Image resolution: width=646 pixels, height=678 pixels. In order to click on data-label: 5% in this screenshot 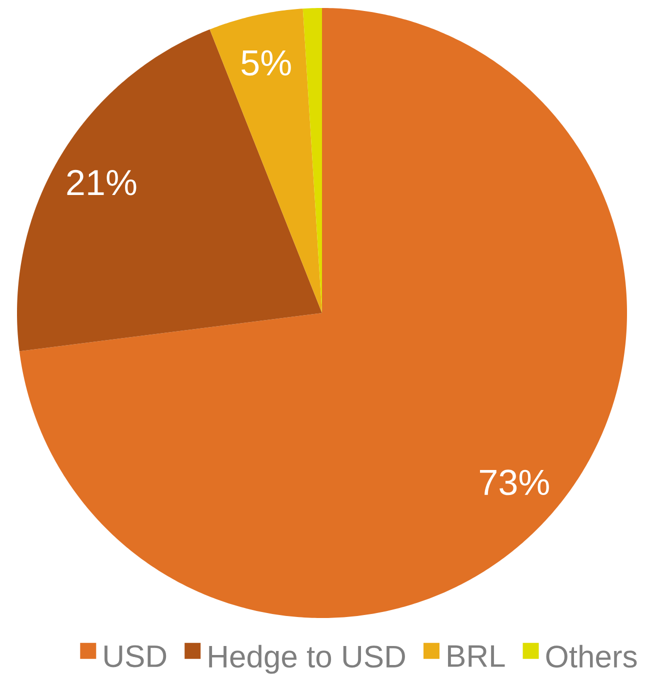, I will do `click(266, 63)`.